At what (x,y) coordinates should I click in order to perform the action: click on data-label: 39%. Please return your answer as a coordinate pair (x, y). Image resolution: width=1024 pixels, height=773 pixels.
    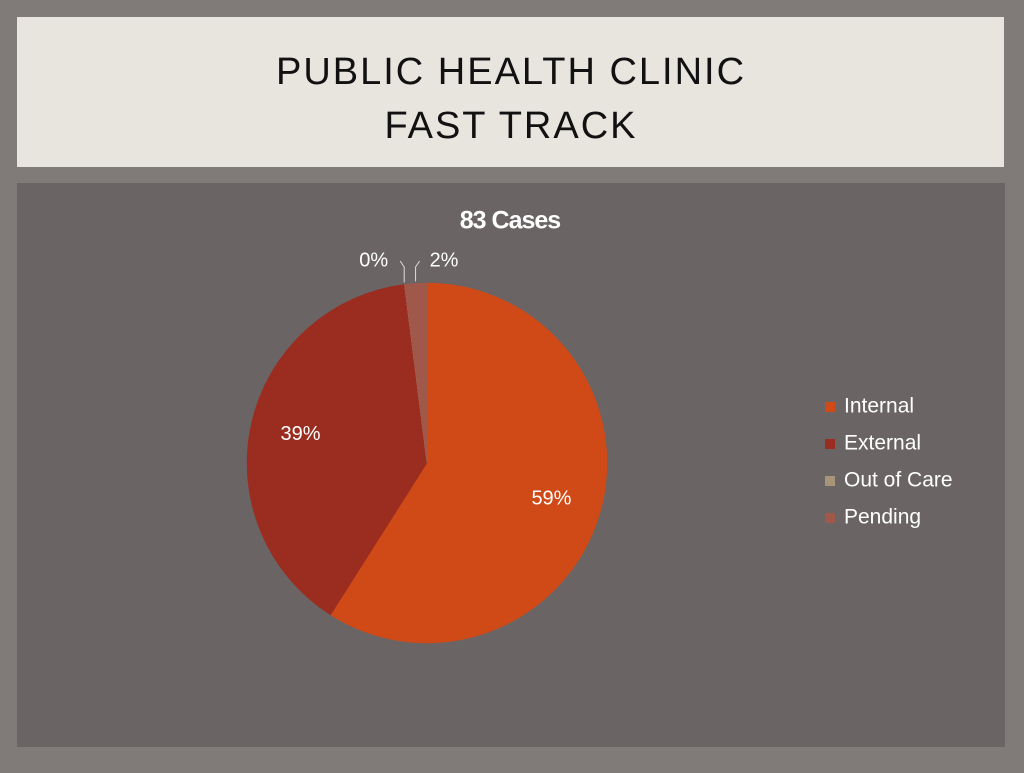
    Looking at the image, I should click on (301, 434).